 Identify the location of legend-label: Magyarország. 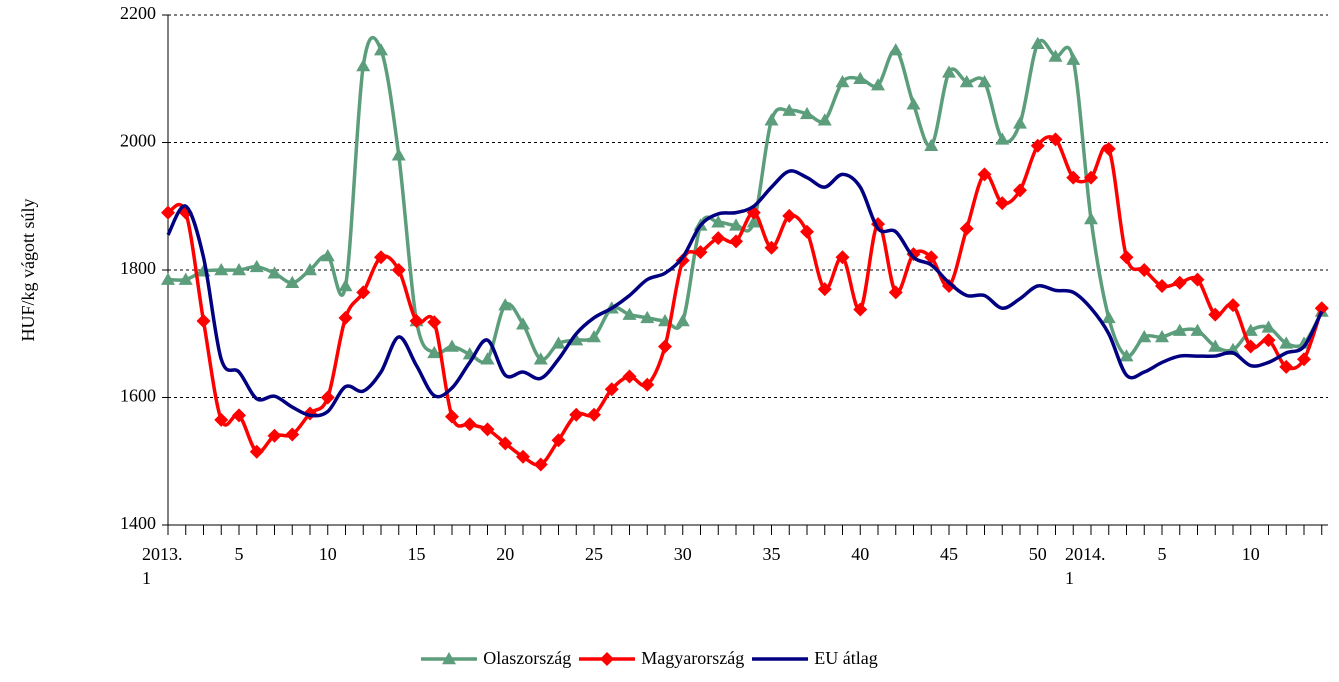
(693, 658).